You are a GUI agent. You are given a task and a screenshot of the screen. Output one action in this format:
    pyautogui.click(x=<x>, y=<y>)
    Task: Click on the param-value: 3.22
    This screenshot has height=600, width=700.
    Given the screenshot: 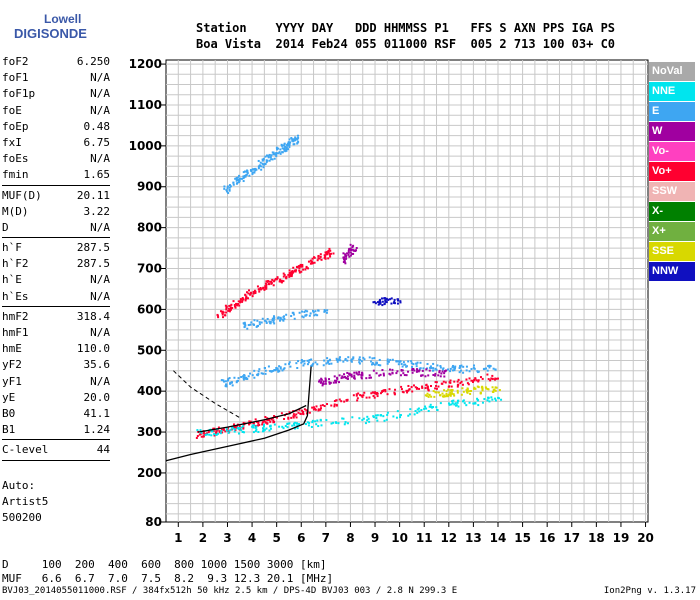 What is the action you would take?
    pyautogui.click(x=97, y=211)
    